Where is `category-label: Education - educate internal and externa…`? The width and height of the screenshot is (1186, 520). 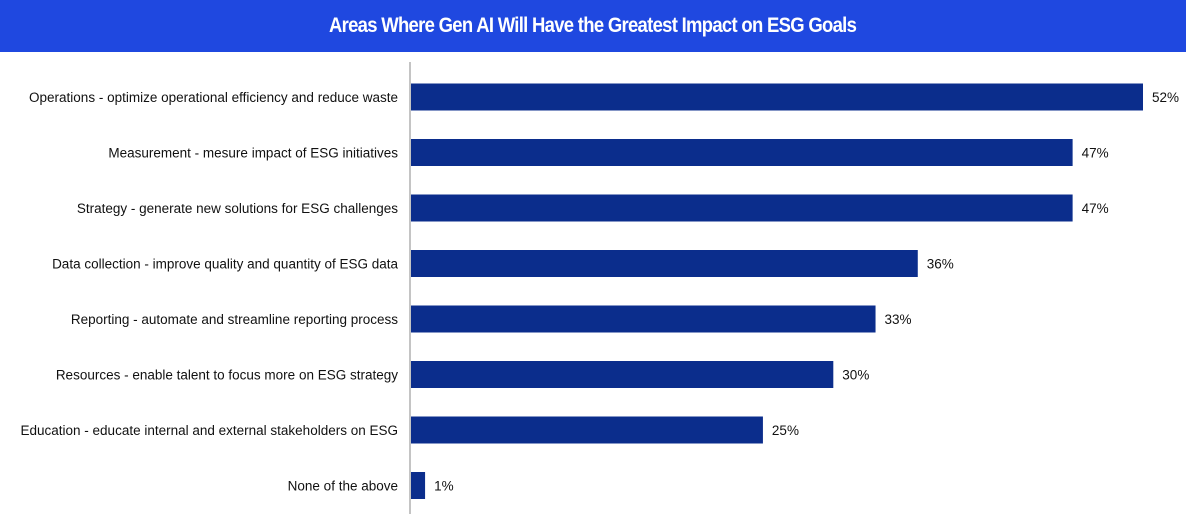
category-label: Education - educate internal and externa… is located at coordinates (210, 430).